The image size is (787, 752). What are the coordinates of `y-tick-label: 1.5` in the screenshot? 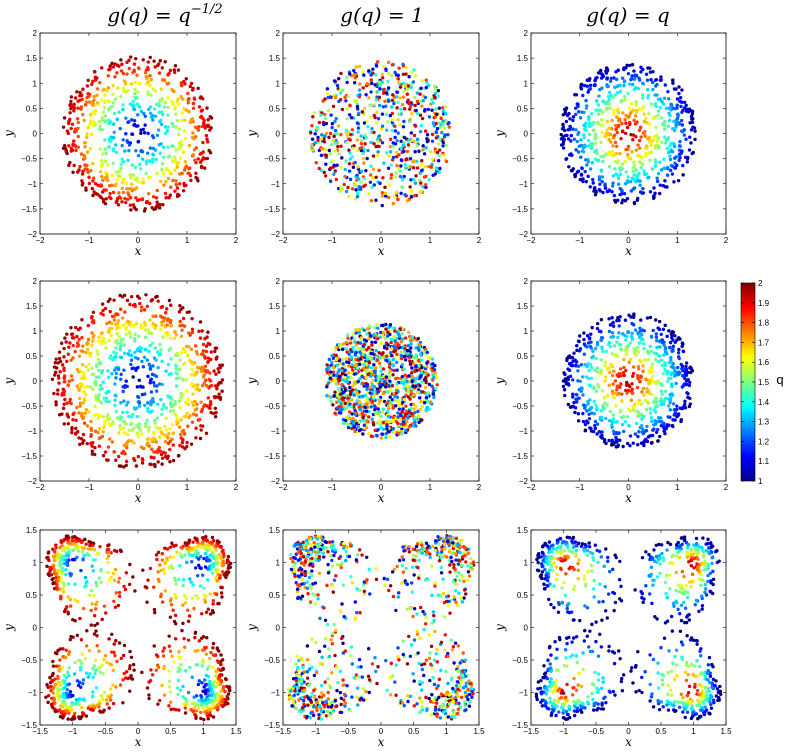 It's located at (275, 306).